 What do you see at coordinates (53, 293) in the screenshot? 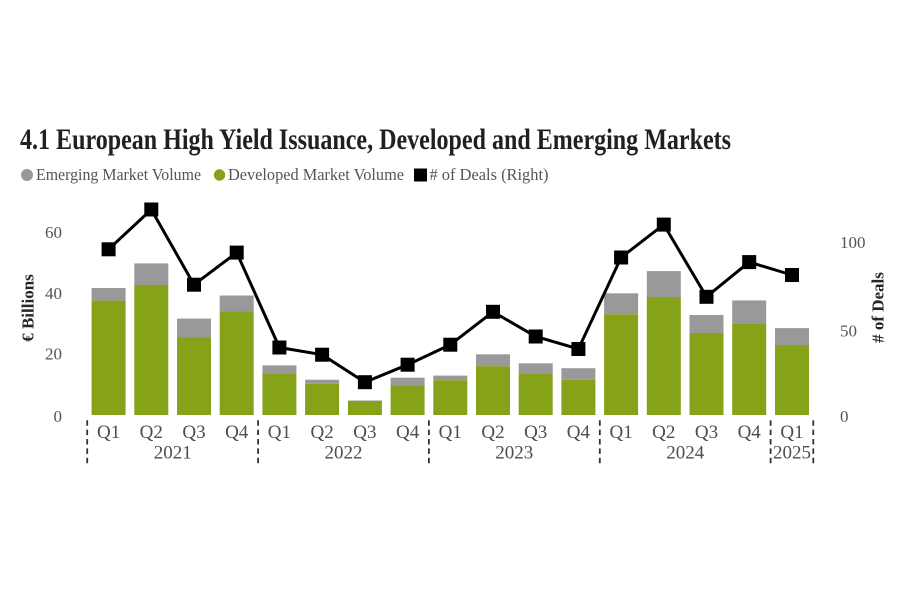
I see `svg-text: 40` at bounding box center [53, 293].